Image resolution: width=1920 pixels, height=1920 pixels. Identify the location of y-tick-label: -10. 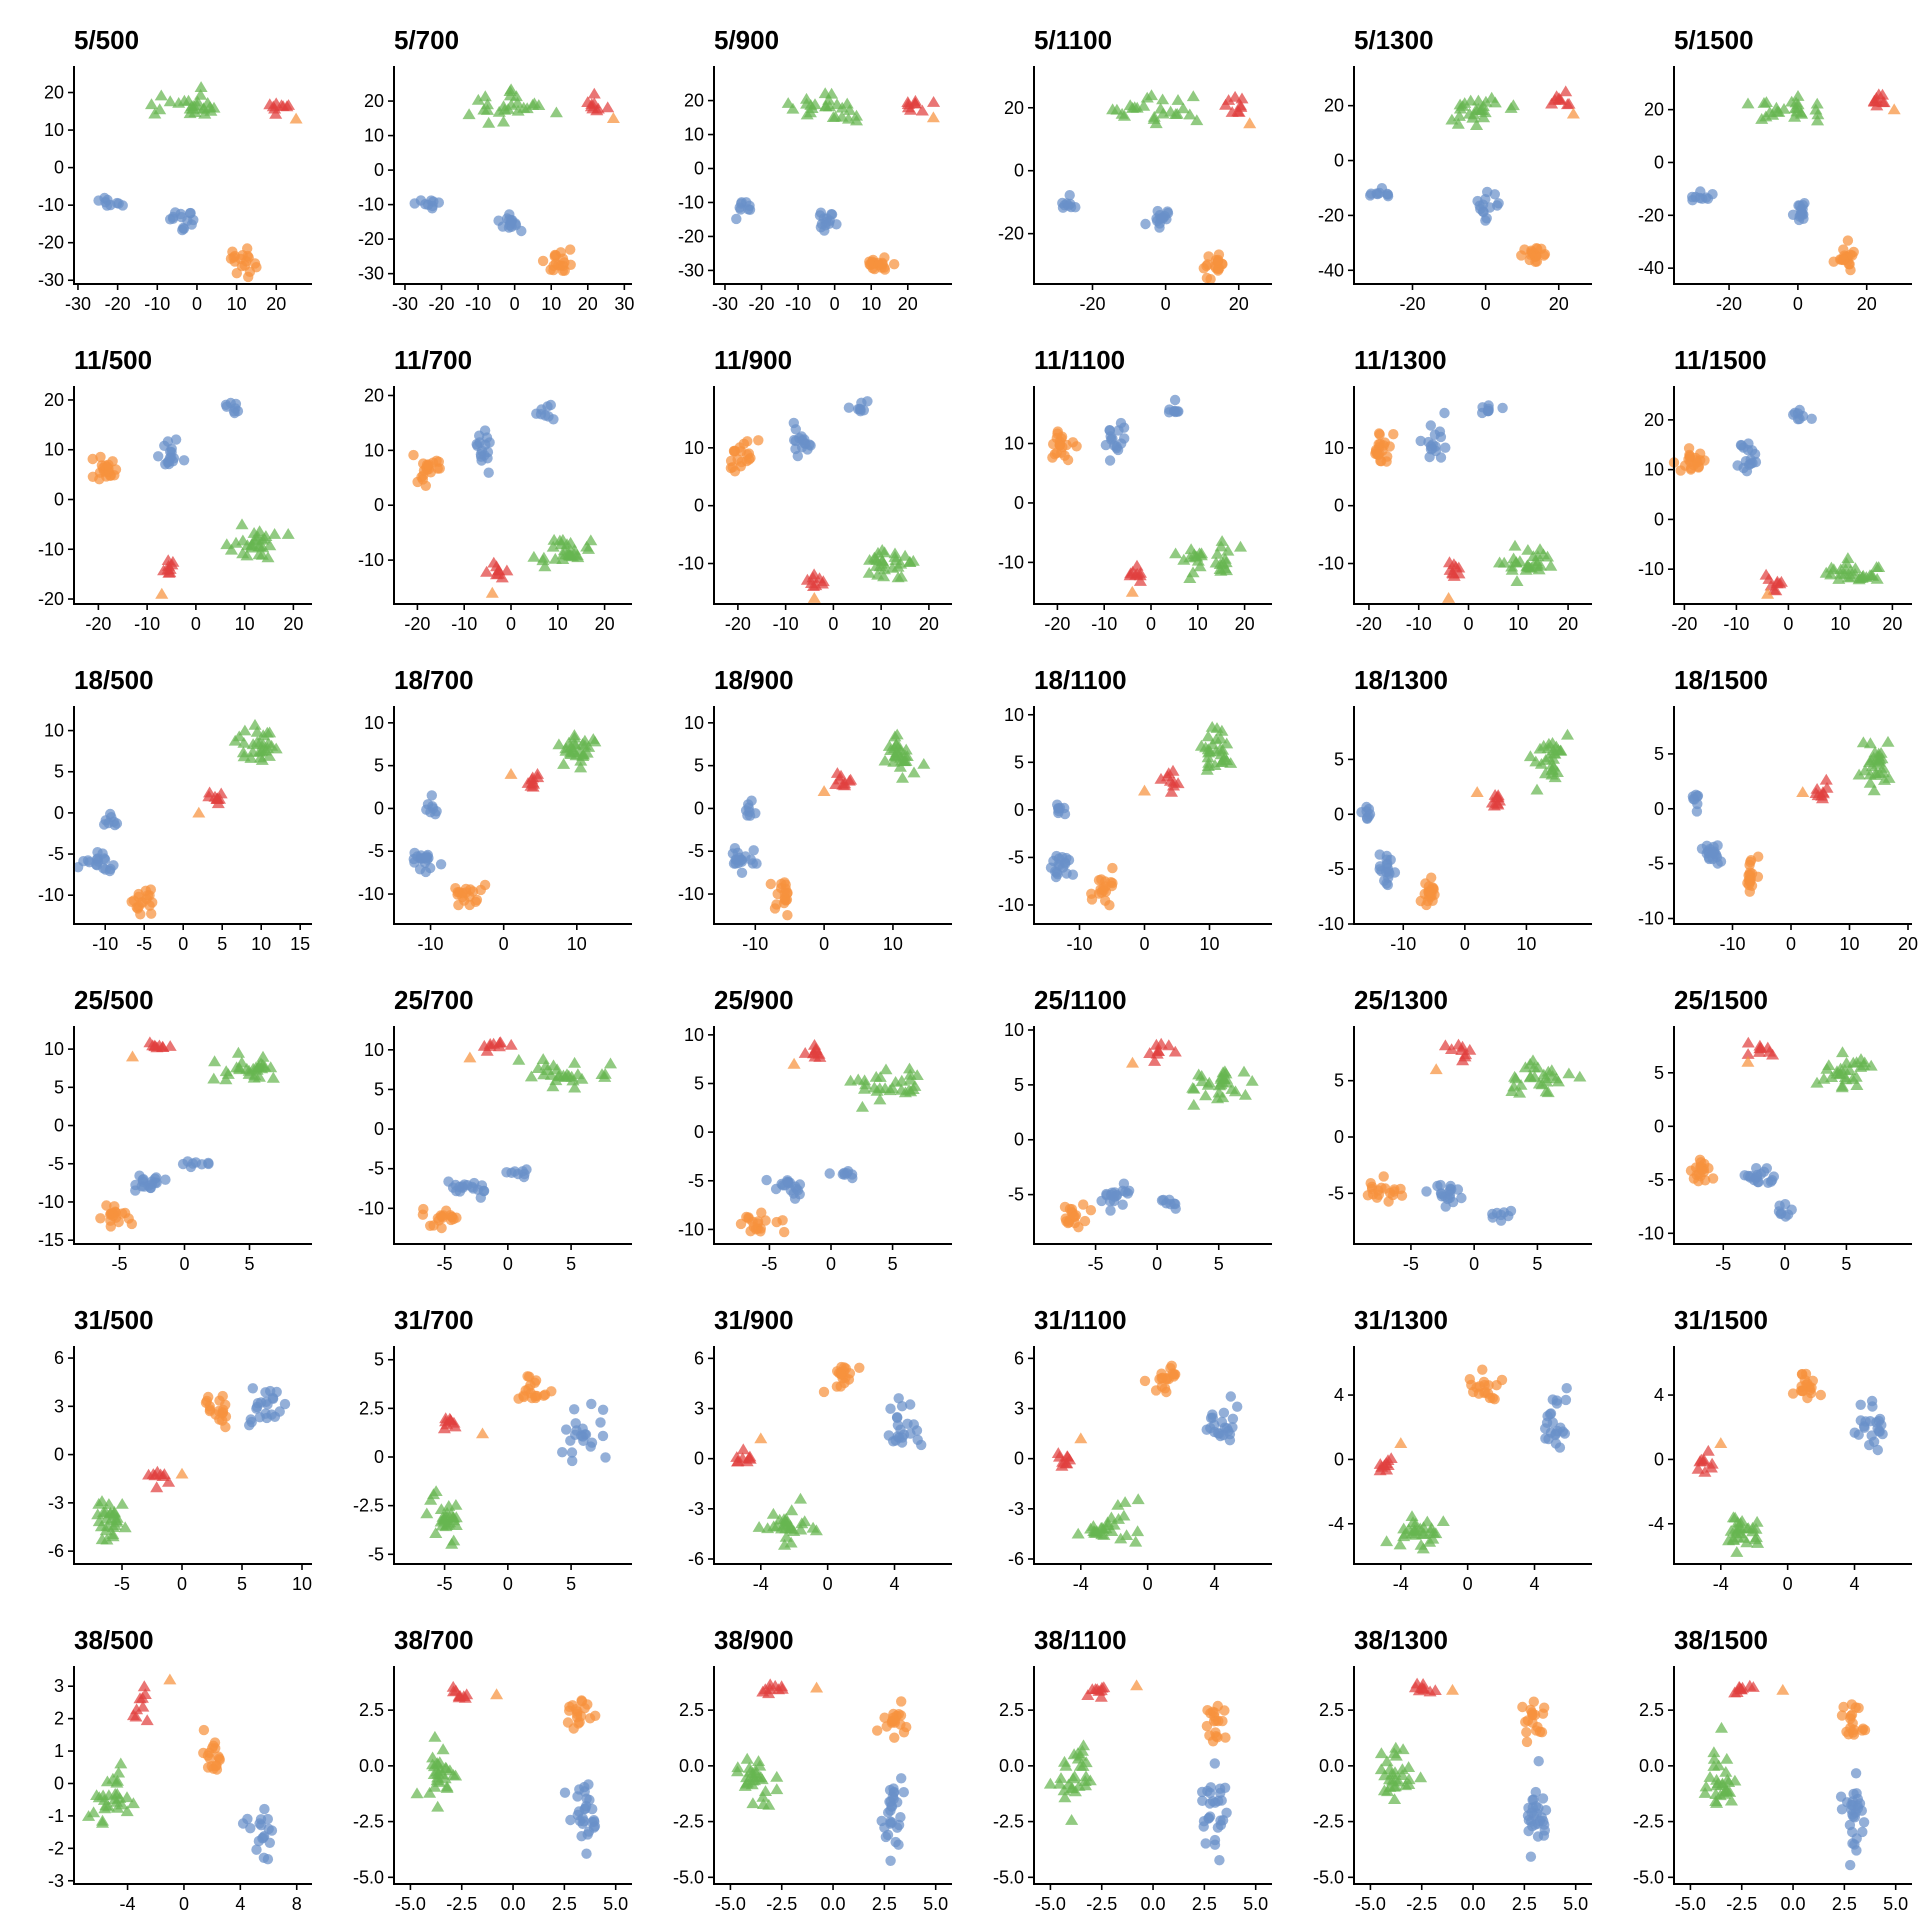
(1651, 919).